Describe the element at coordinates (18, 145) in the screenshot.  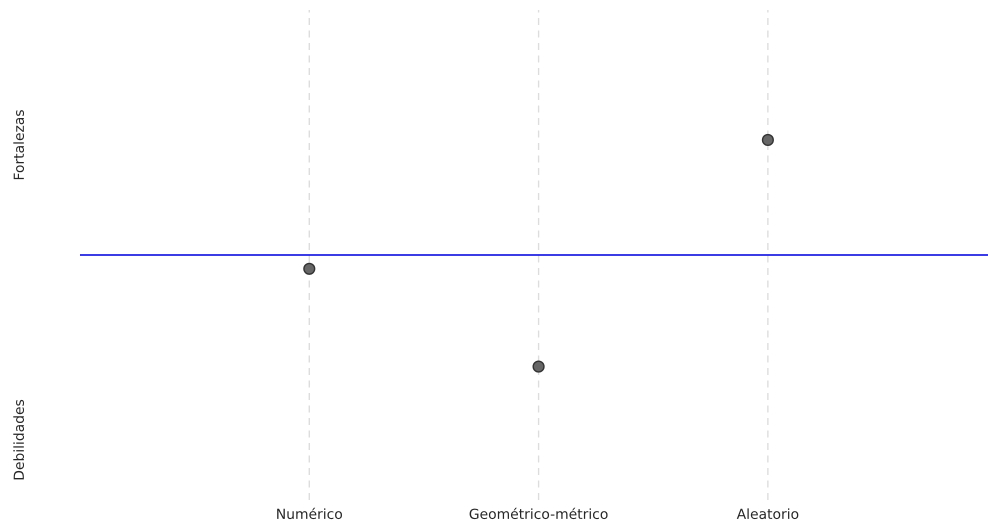
I see `text: Fortalezas` at that location.